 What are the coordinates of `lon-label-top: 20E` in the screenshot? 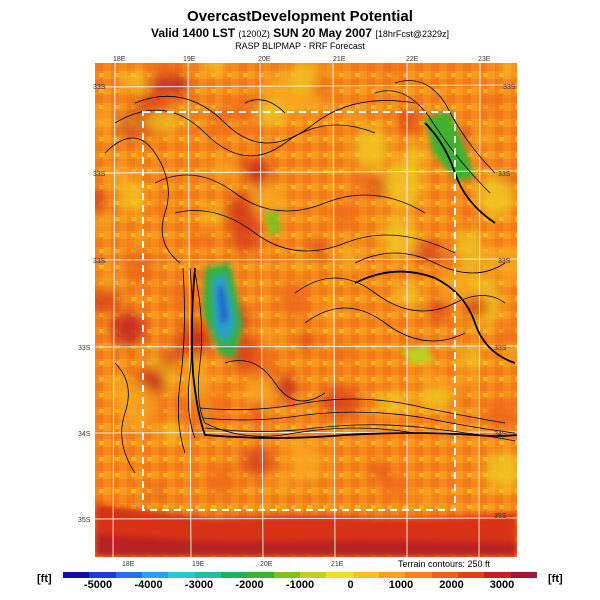 It's located at (264, 59).